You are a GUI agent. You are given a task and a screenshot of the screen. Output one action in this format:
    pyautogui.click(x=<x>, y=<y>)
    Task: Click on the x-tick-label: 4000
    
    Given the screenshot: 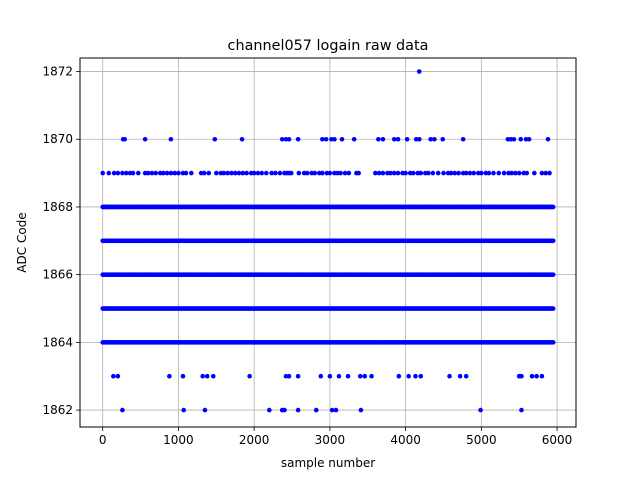 What is the action you would take?
    pyautogui.click(x=405, y=440)
    